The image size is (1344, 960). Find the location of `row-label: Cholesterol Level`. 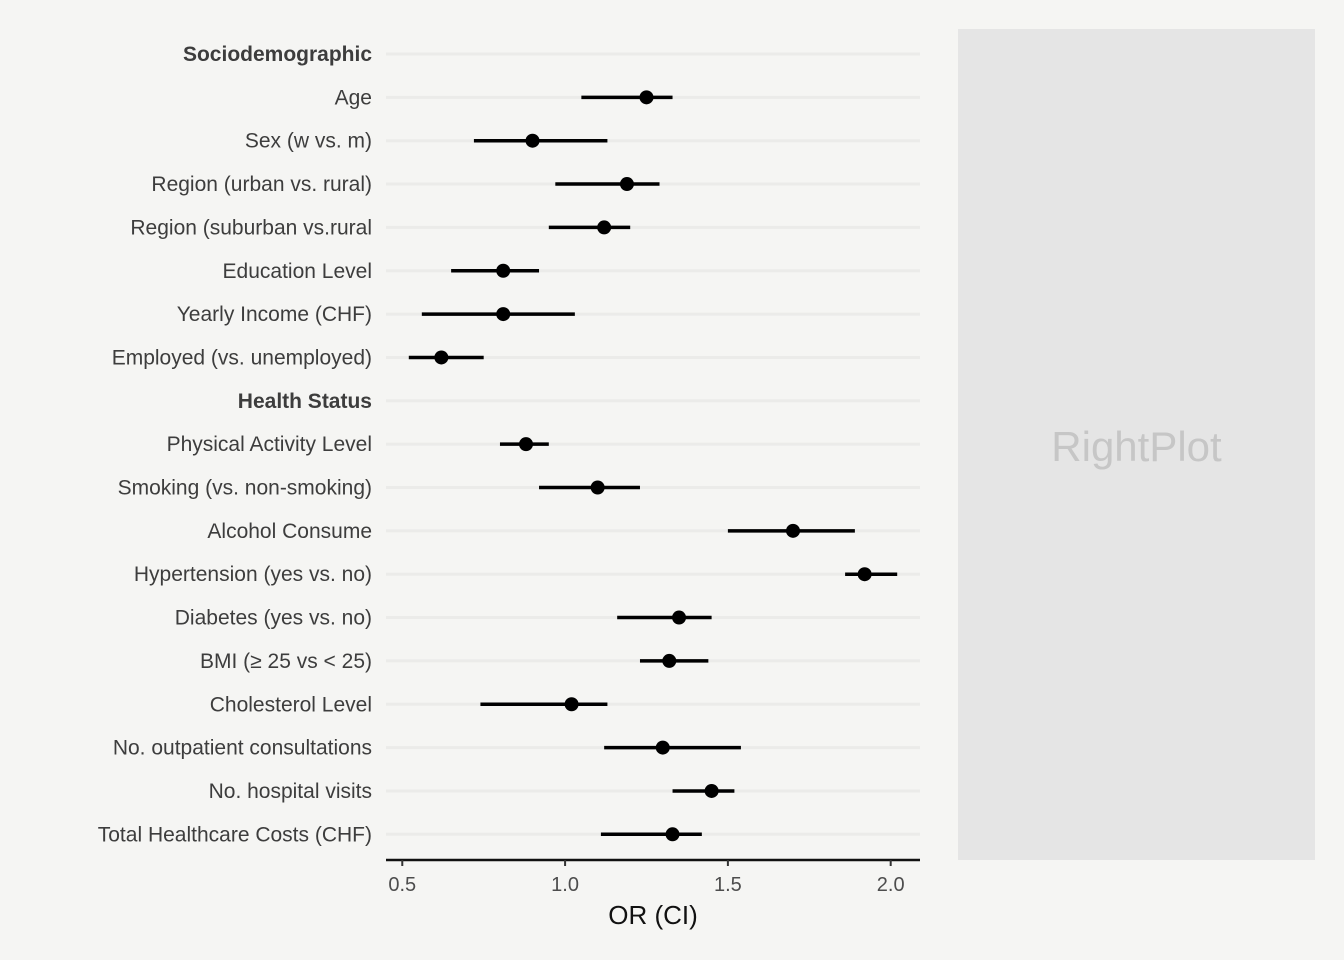

row-label: Cholesterol Level is located at coordinates (291, 704).